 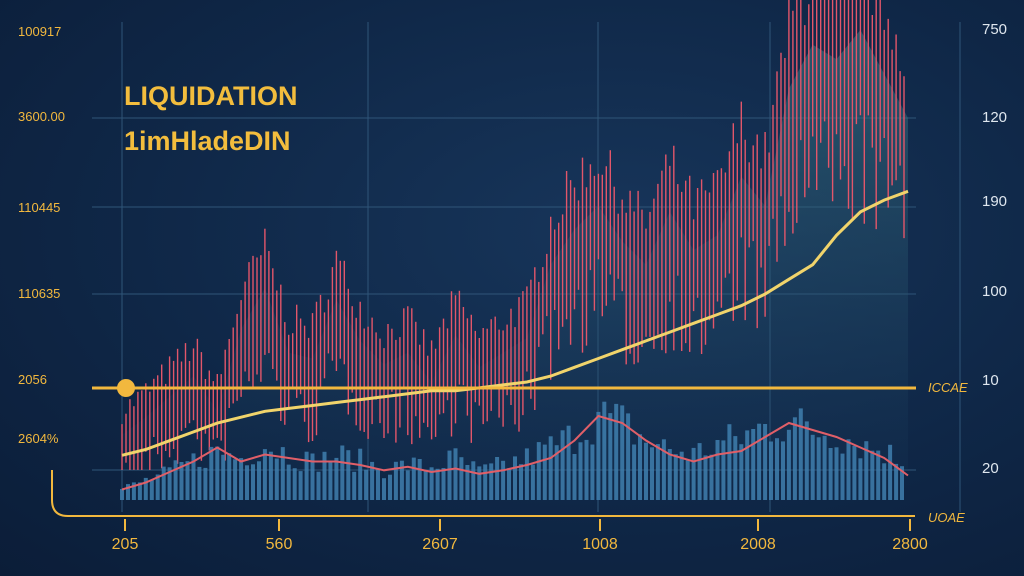 I want to click on right-axis-label: 100, so click(x=994, y=291).